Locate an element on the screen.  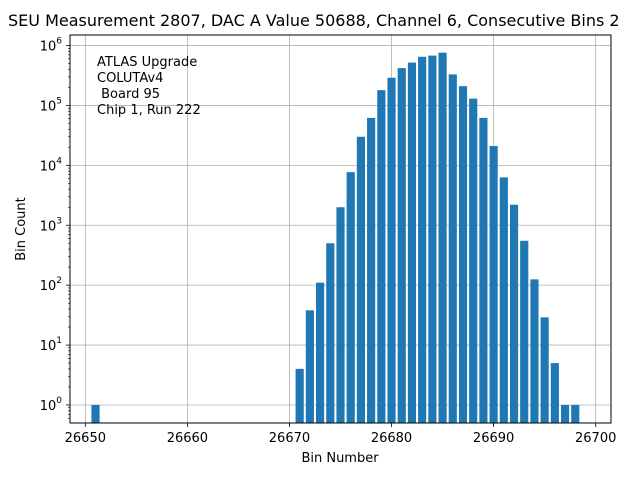
y-tick-label: 10⁶ is located at coordinates (51, 46).